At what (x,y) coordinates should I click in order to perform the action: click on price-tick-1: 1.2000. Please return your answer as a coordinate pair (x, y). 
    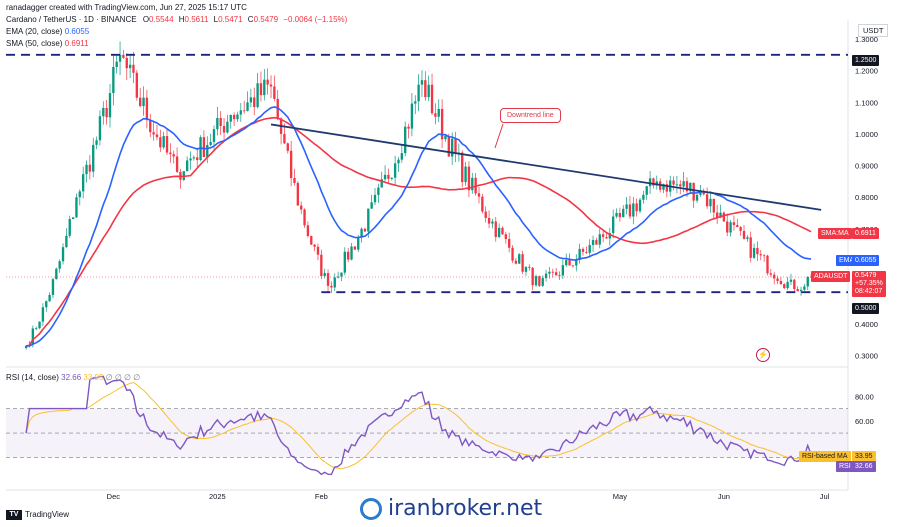
    Looking at the image, I should click on (866, 71).